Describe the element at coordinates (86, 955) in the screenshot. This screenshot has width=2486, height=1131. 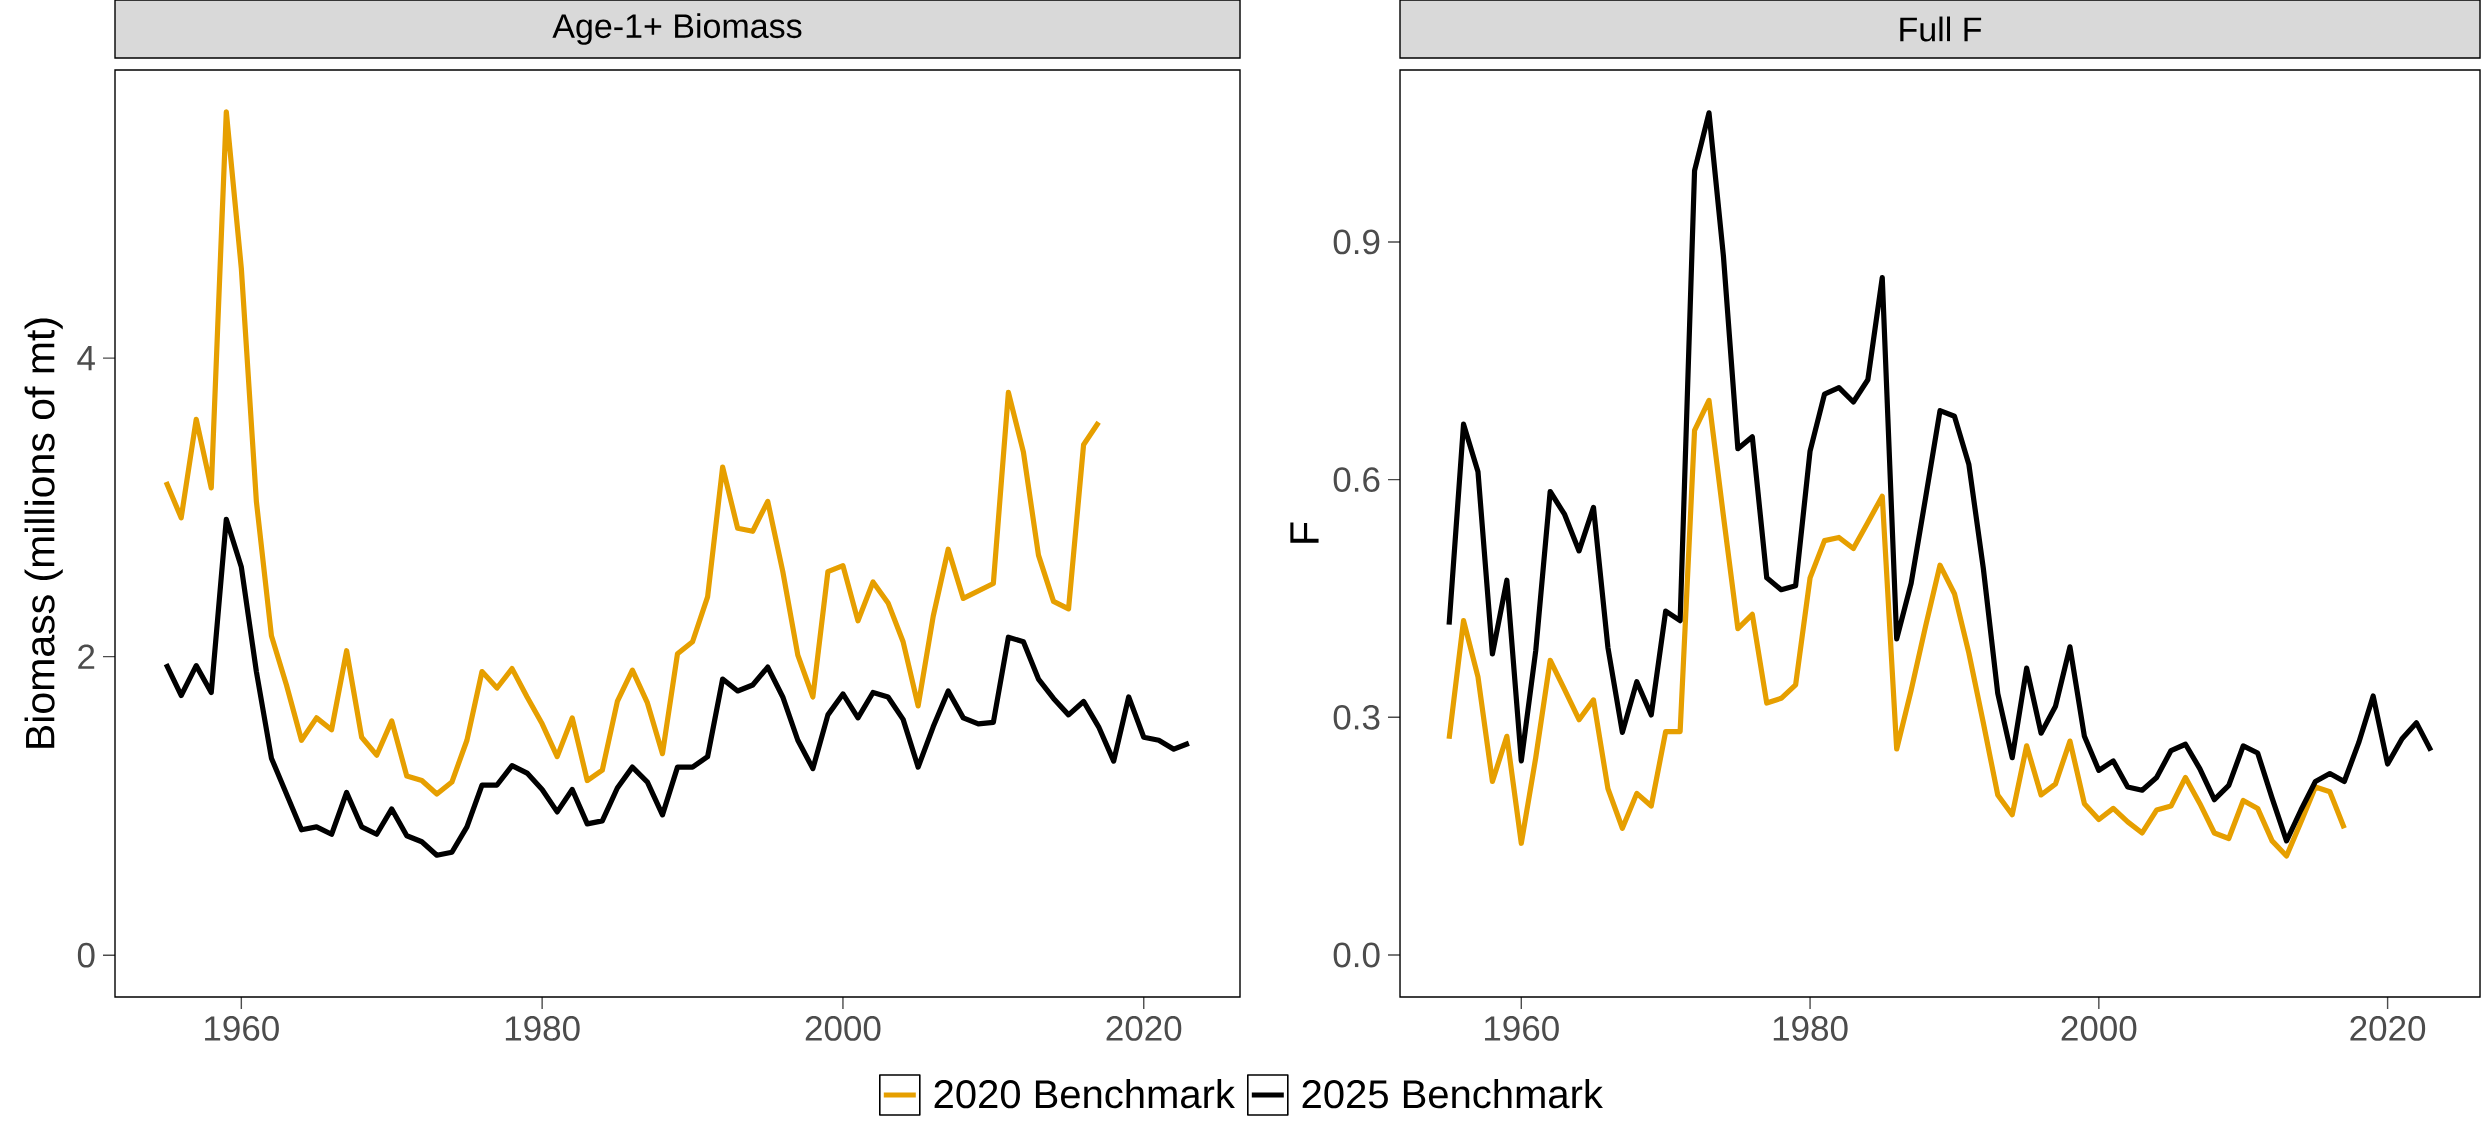
I see `y-tick-label: 0` at that location.